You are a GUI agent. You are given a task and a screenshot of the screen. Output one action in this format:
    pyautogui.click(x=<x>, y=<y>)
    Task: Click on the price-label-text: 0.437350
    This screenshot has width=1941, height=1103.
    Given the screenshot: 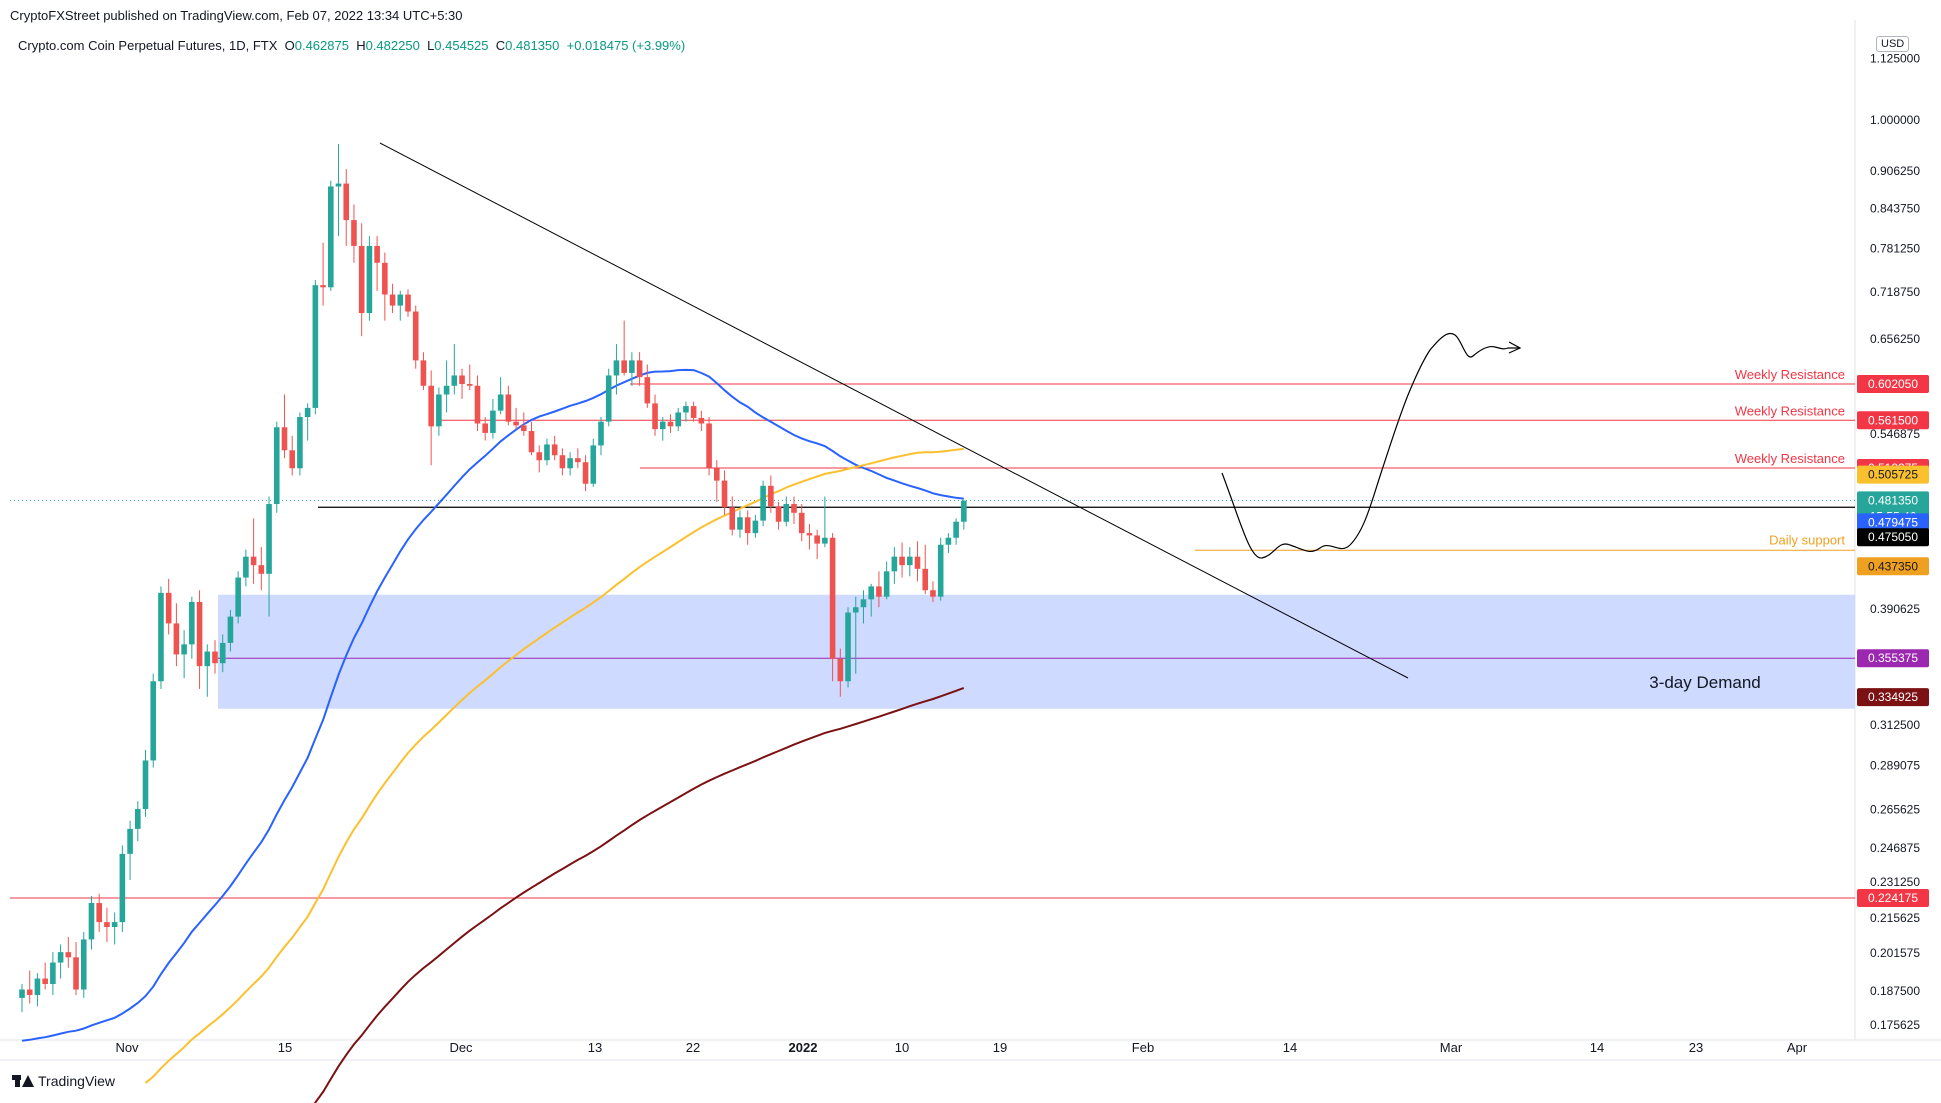 What is the action you would take?
    pyautogui.click(x=1893, y=566)
    